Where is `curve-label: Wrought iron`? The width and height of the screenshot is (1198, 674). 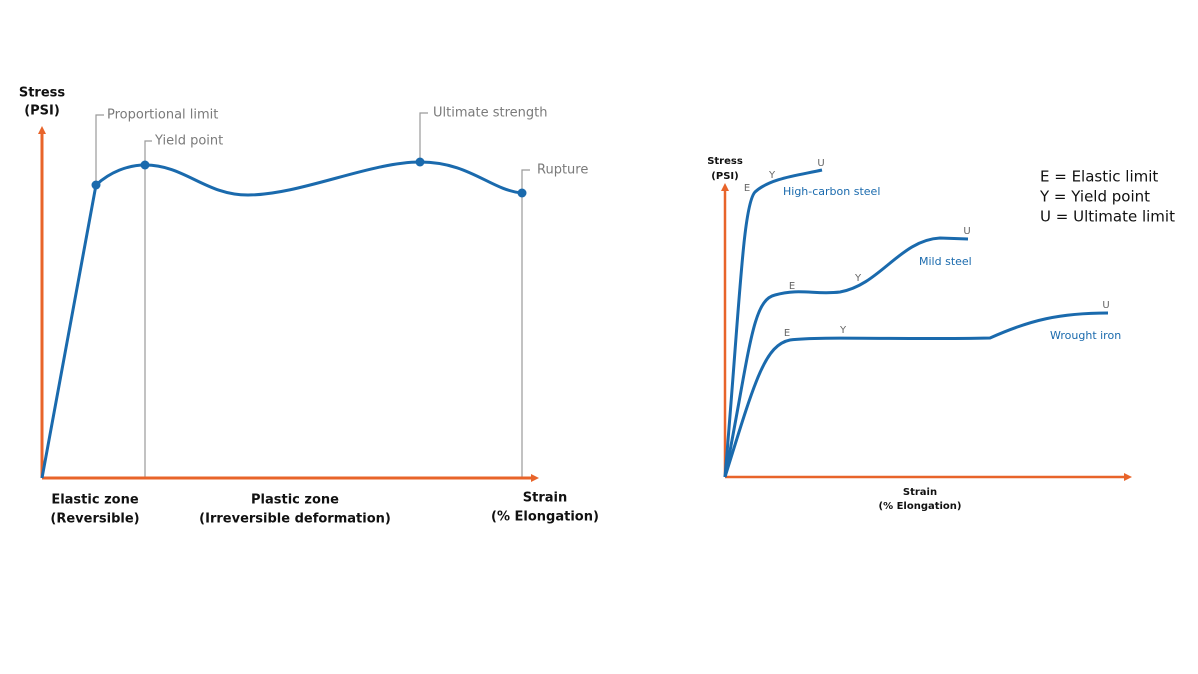
curve-label: Wrought iron is located at coordinates (1085, 335).